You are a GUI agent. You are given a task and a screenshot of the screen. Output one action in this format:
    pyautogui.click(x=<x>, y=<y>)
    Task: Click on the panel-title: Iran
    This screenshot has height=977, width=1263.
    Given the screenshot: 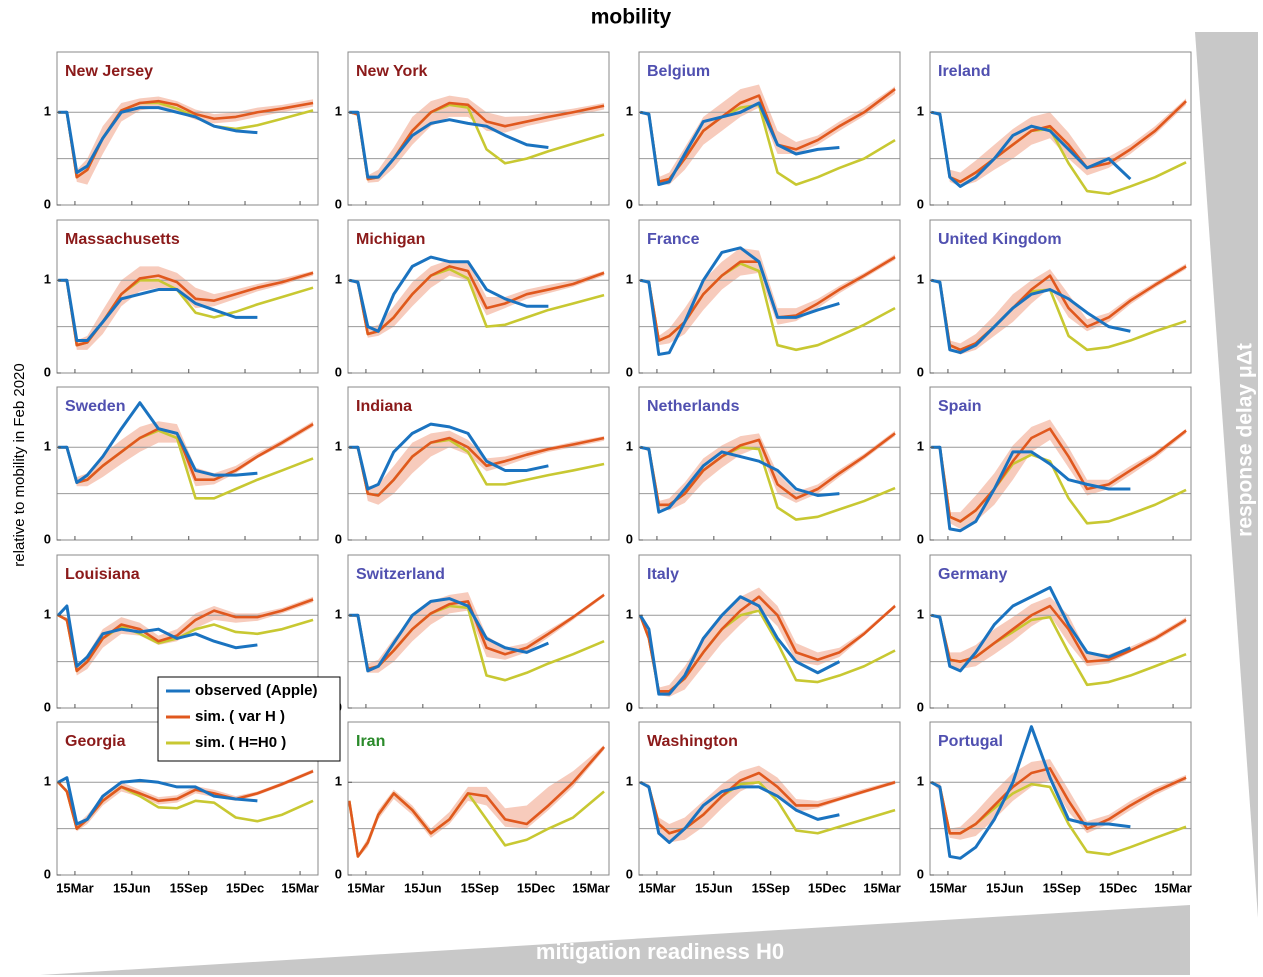 What is the action you would take?
    pyautogui.click(x=370, y=741)
    